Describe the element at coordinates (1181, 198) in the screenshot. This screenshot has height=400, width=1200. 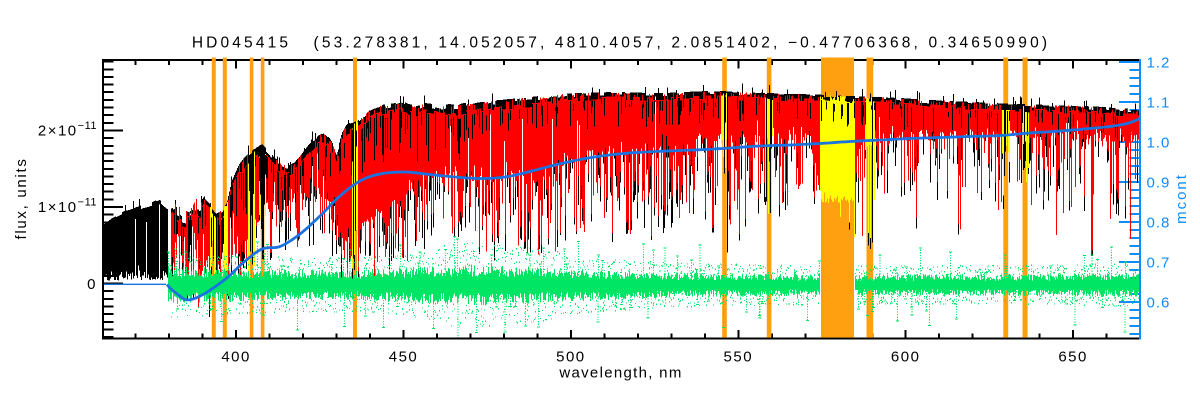
I see `svg-text: mcont` at that location.